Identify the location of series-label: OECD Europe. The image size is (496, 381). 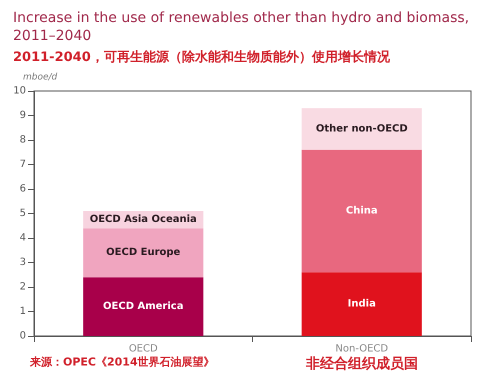
(143, 252).